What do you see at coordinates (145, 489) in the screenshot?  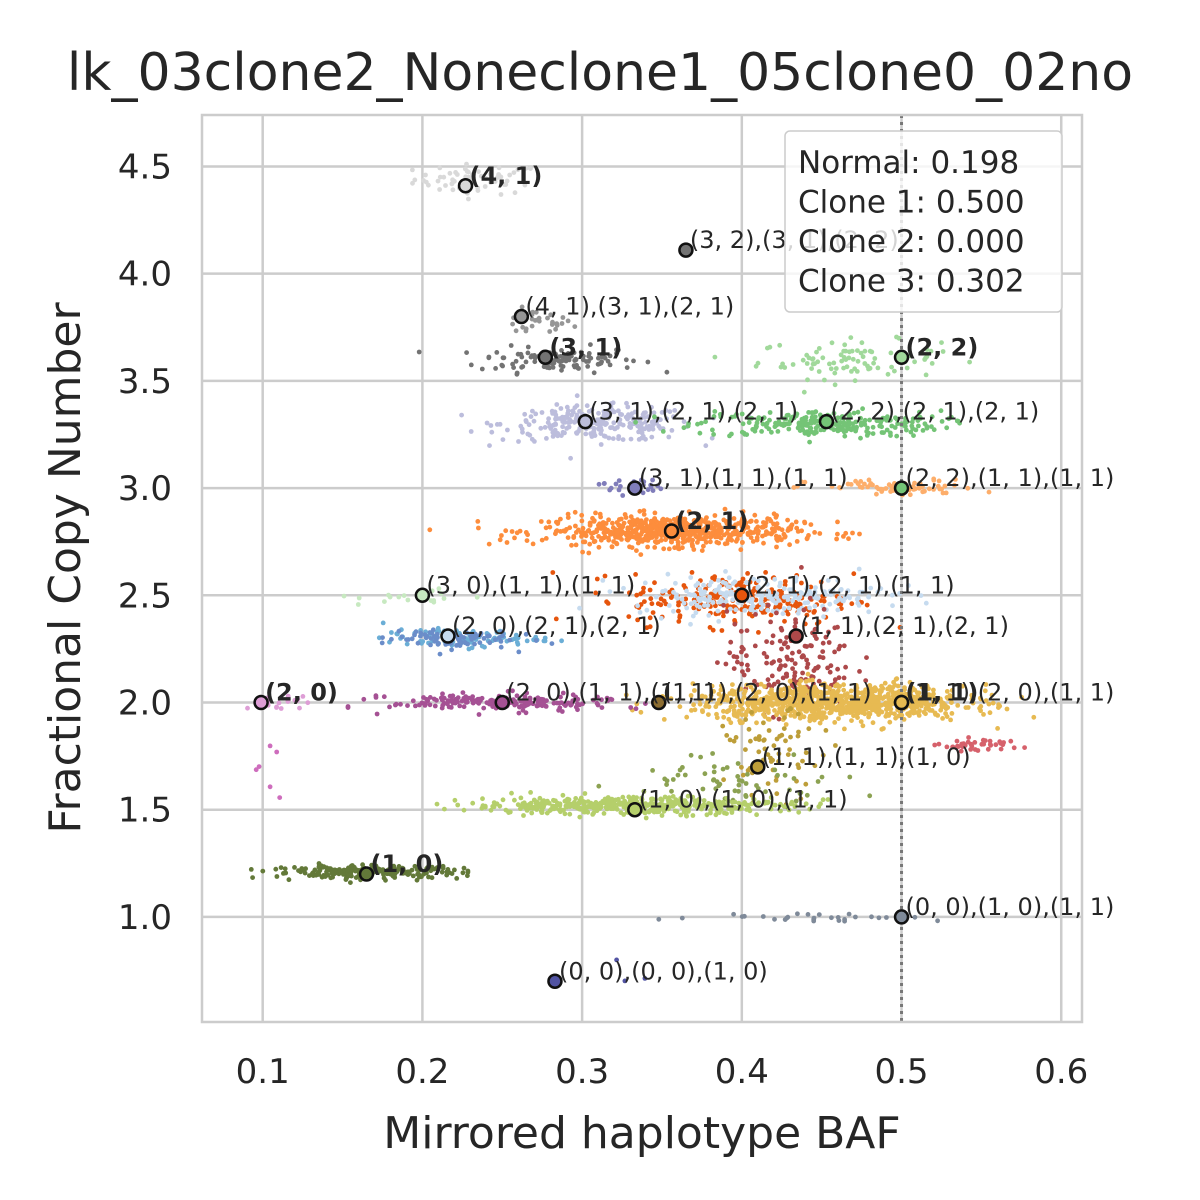 I see `y-tick-label: 3.0` at bounding box center [145, 489].